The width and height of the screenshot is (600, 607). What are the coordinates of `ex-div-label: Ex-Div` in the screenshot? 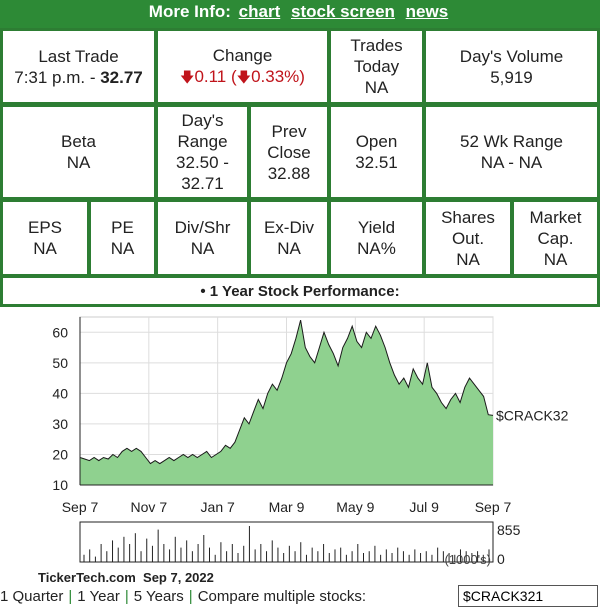 It's located at (289, 227).